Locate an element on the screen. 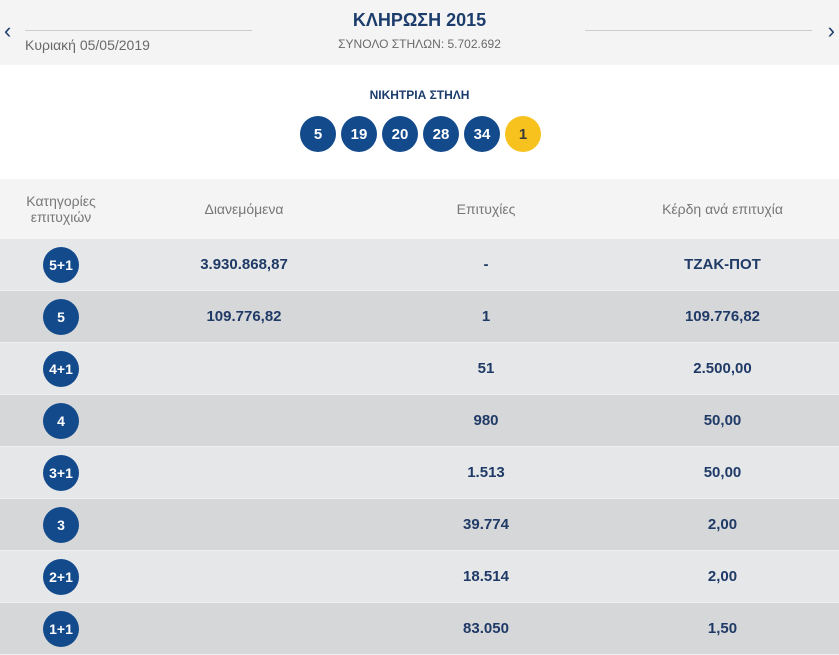  distributed-cell: 109.776,82 is located at coordinates (244, 316).